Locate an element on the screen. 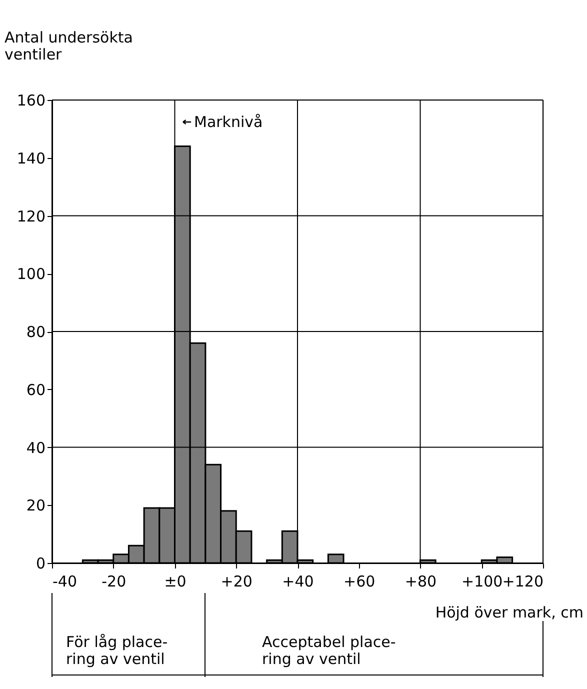  y-tick-label: 140 is located at coordinates (31, 158).